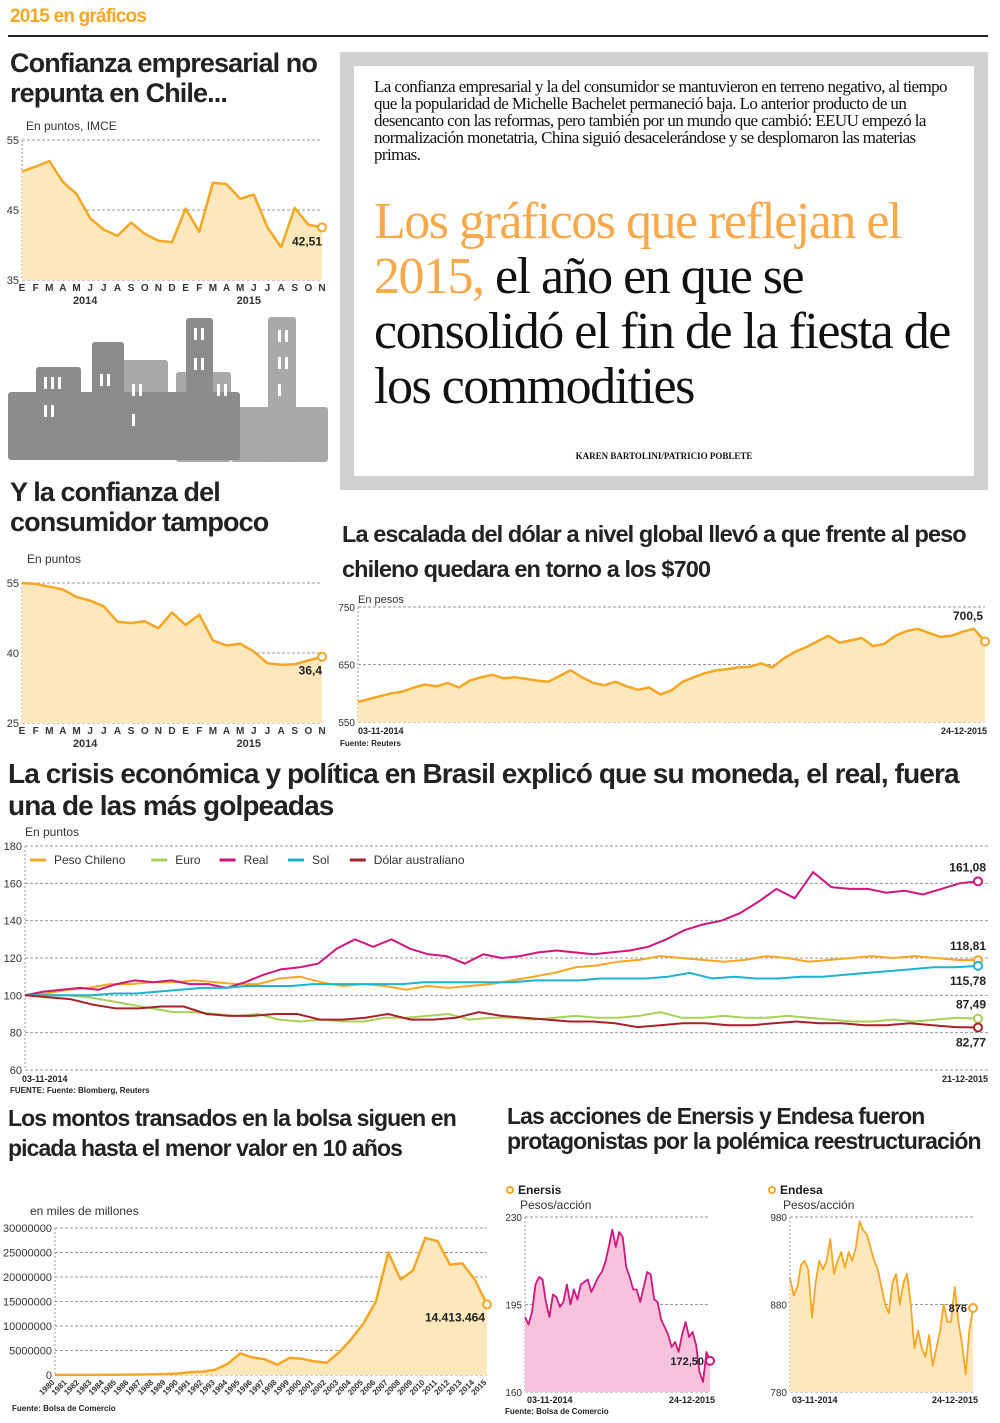 This screenshot has height=1423, width=1000. What do you see at coordinates (52, 832) in the screenshot?
I see `ylabel-monedas: En puntos` at bounding box center [52, 832].